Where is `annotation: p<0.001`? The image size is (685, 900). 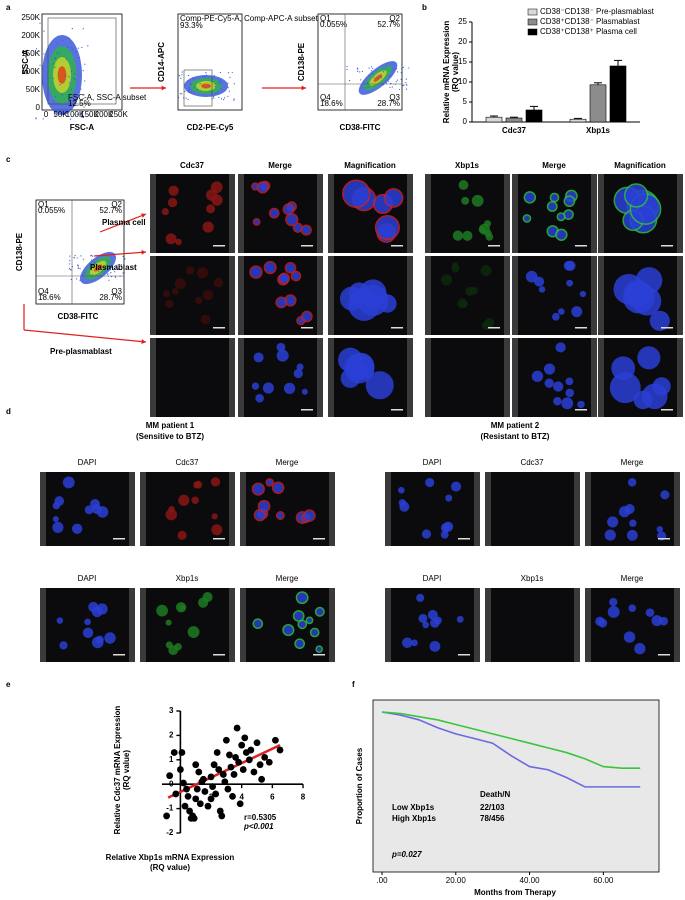
annotation: p<0.001 is located at coordinates (258, 826).